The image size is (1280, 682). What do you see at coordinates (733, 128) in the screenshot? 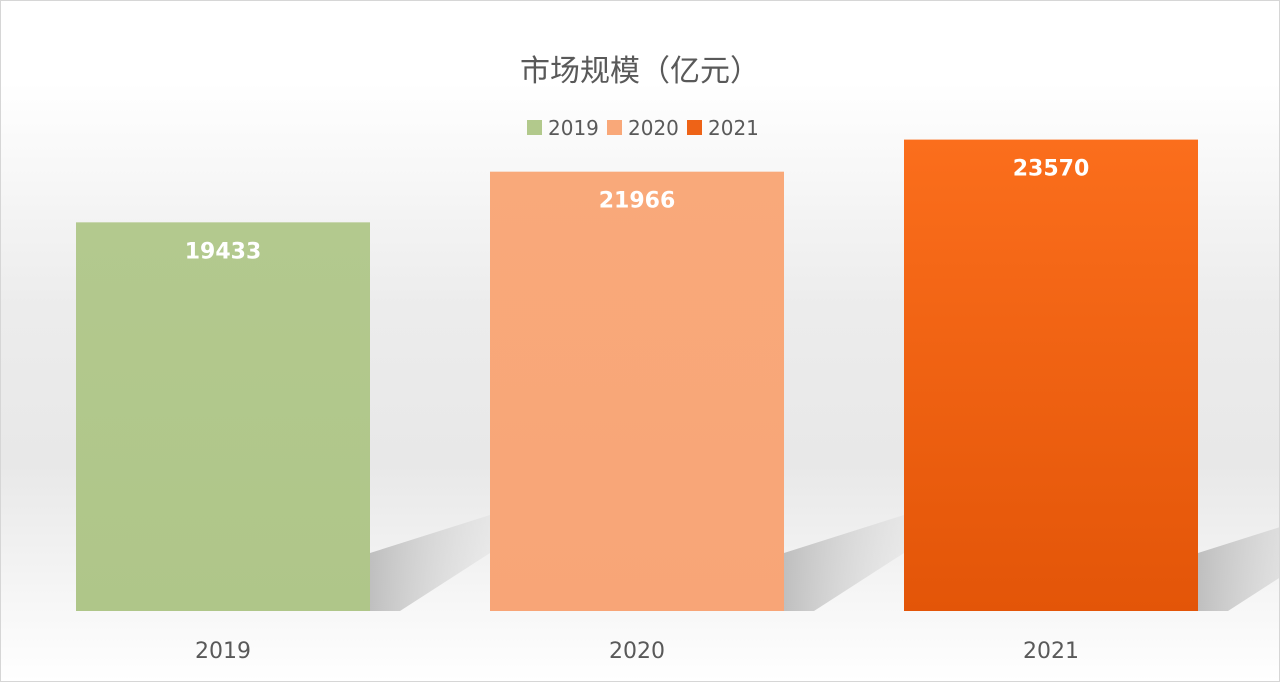
I see `legend-label-2021: 2021` at bounding box center [733, 128].